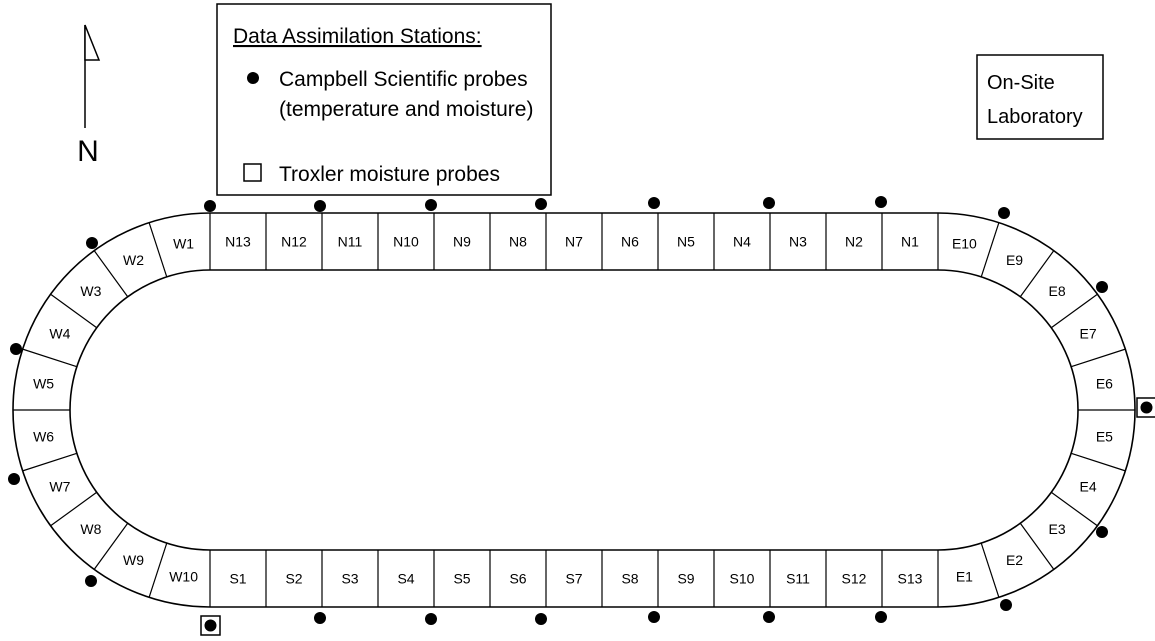 The image size is (1155, 641). What do you see at coordinates (910, 579) in the screenshot?
I see `section-label-s13: S13` at bounding box center [910, 579].